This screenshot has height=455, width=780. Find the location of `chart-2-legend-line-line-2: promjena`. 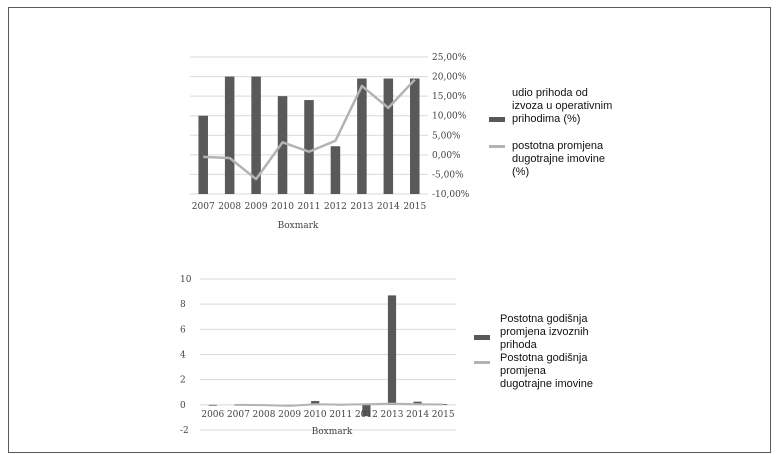

chart-2-legend-line-line-2: promjena is located at coordinates (523, 371).